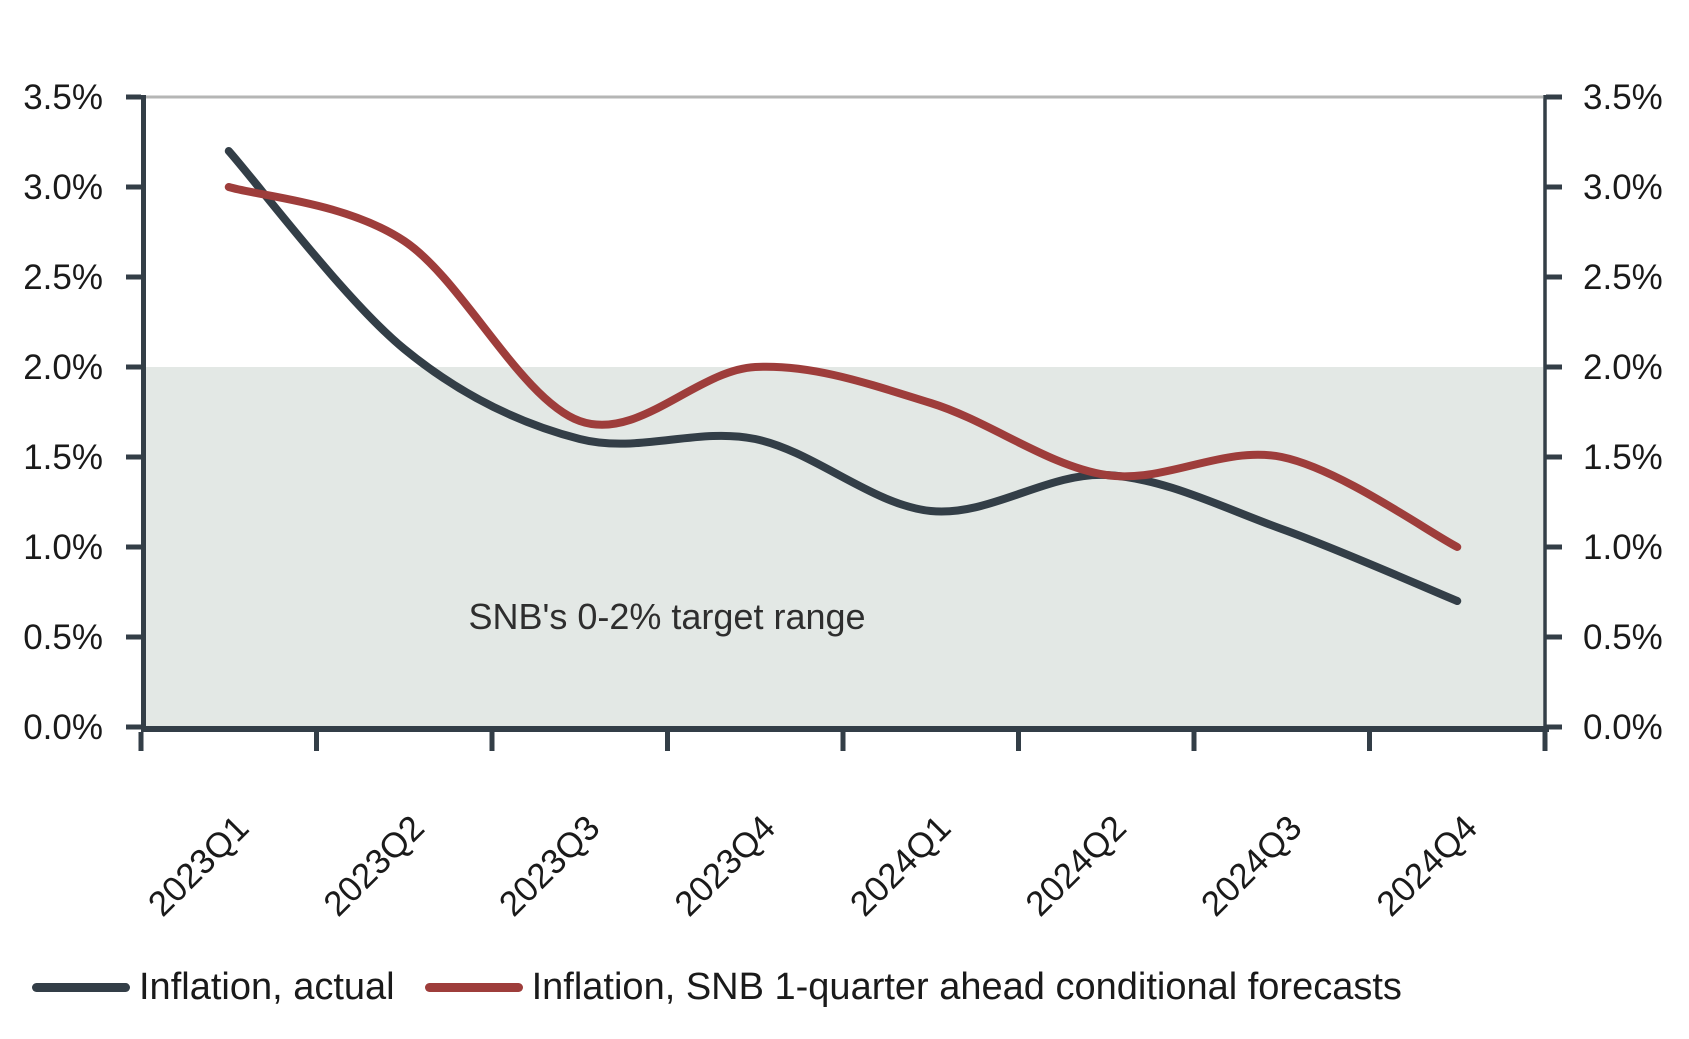  Describe the element at coordinates (63, 637) in the screenshot. I see `y-axis-label-left: 0.5%` at that location.